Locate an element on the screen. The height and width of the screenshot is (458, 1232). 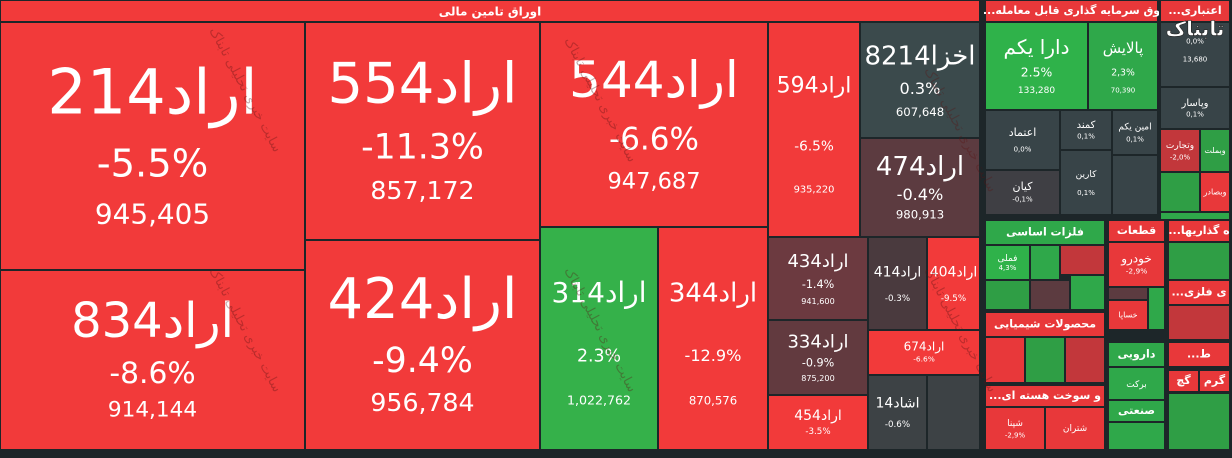
tile-change: -8.6% is located at coordinates (152, 373).